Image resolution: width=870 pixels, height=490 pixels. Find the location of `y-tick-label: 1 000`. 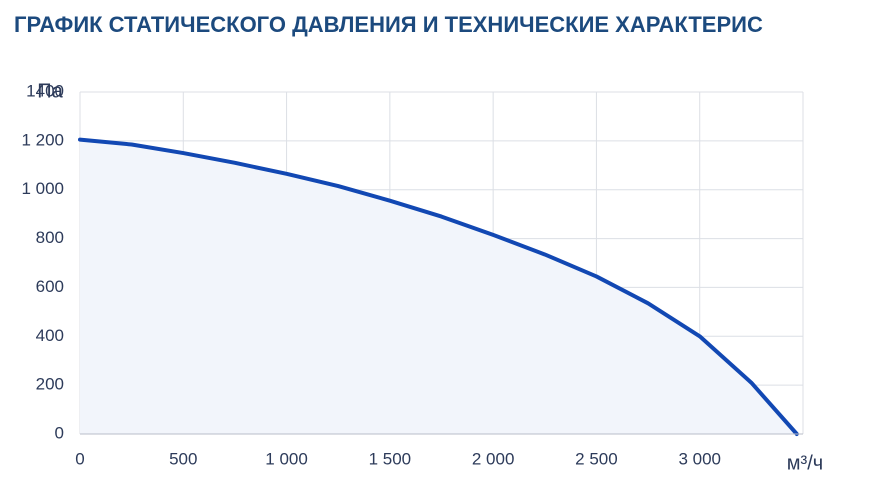

y-tick-label: 1 000 is located at coordinates (42, 188).